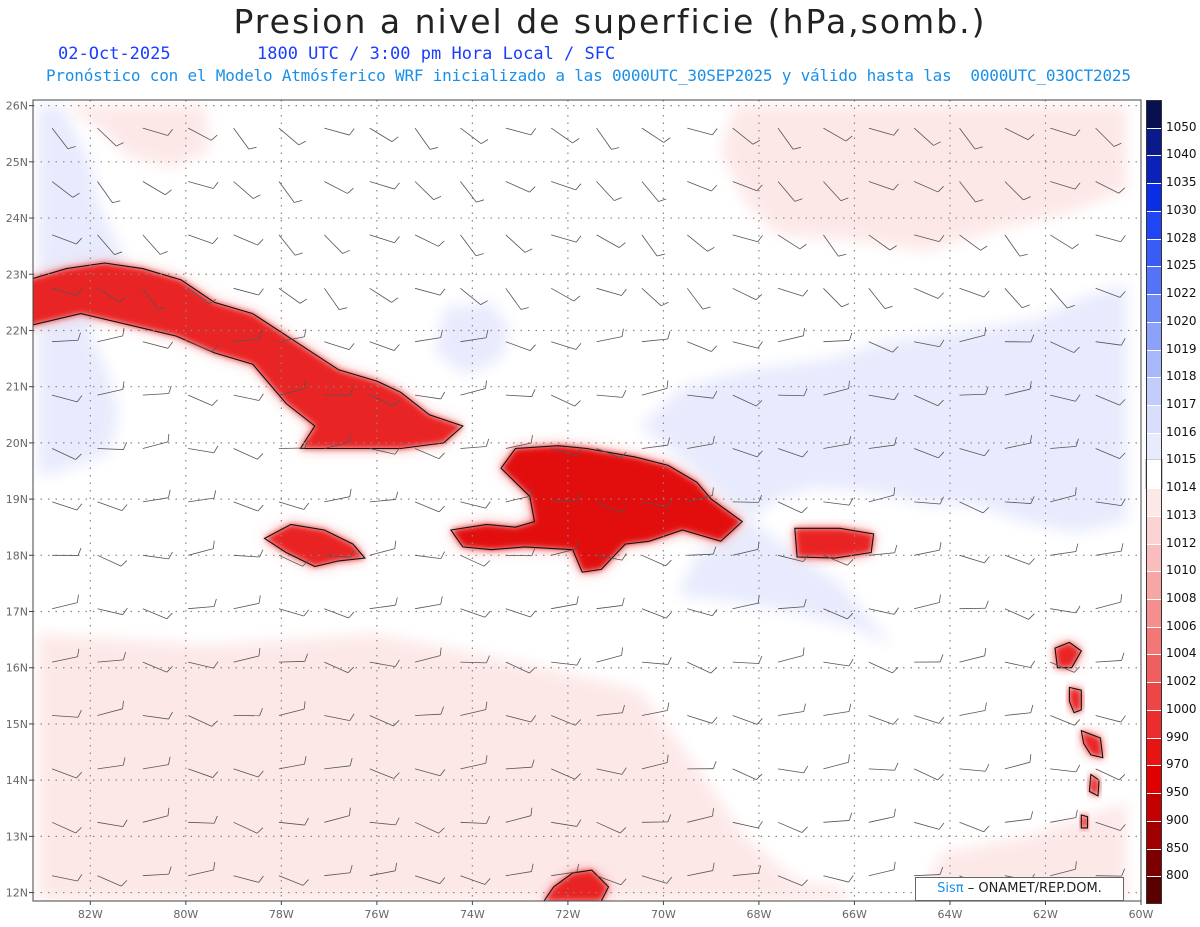 The width and height of the screenshot is (1200, 927). What do you see at coordinates (1181, 182) in the screenshot?
I see `colorbar-label: 1035` at bounding box center [1181, 182].